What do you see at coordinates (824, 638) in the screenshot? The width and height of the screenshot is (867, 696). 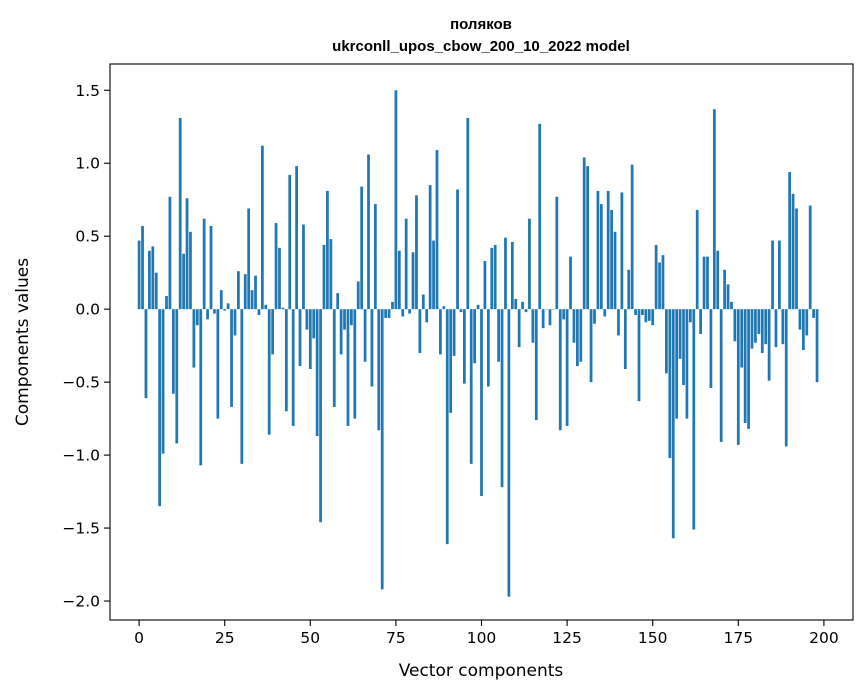 I see `x-tick-label: 200` at bounding box center [824, 638].